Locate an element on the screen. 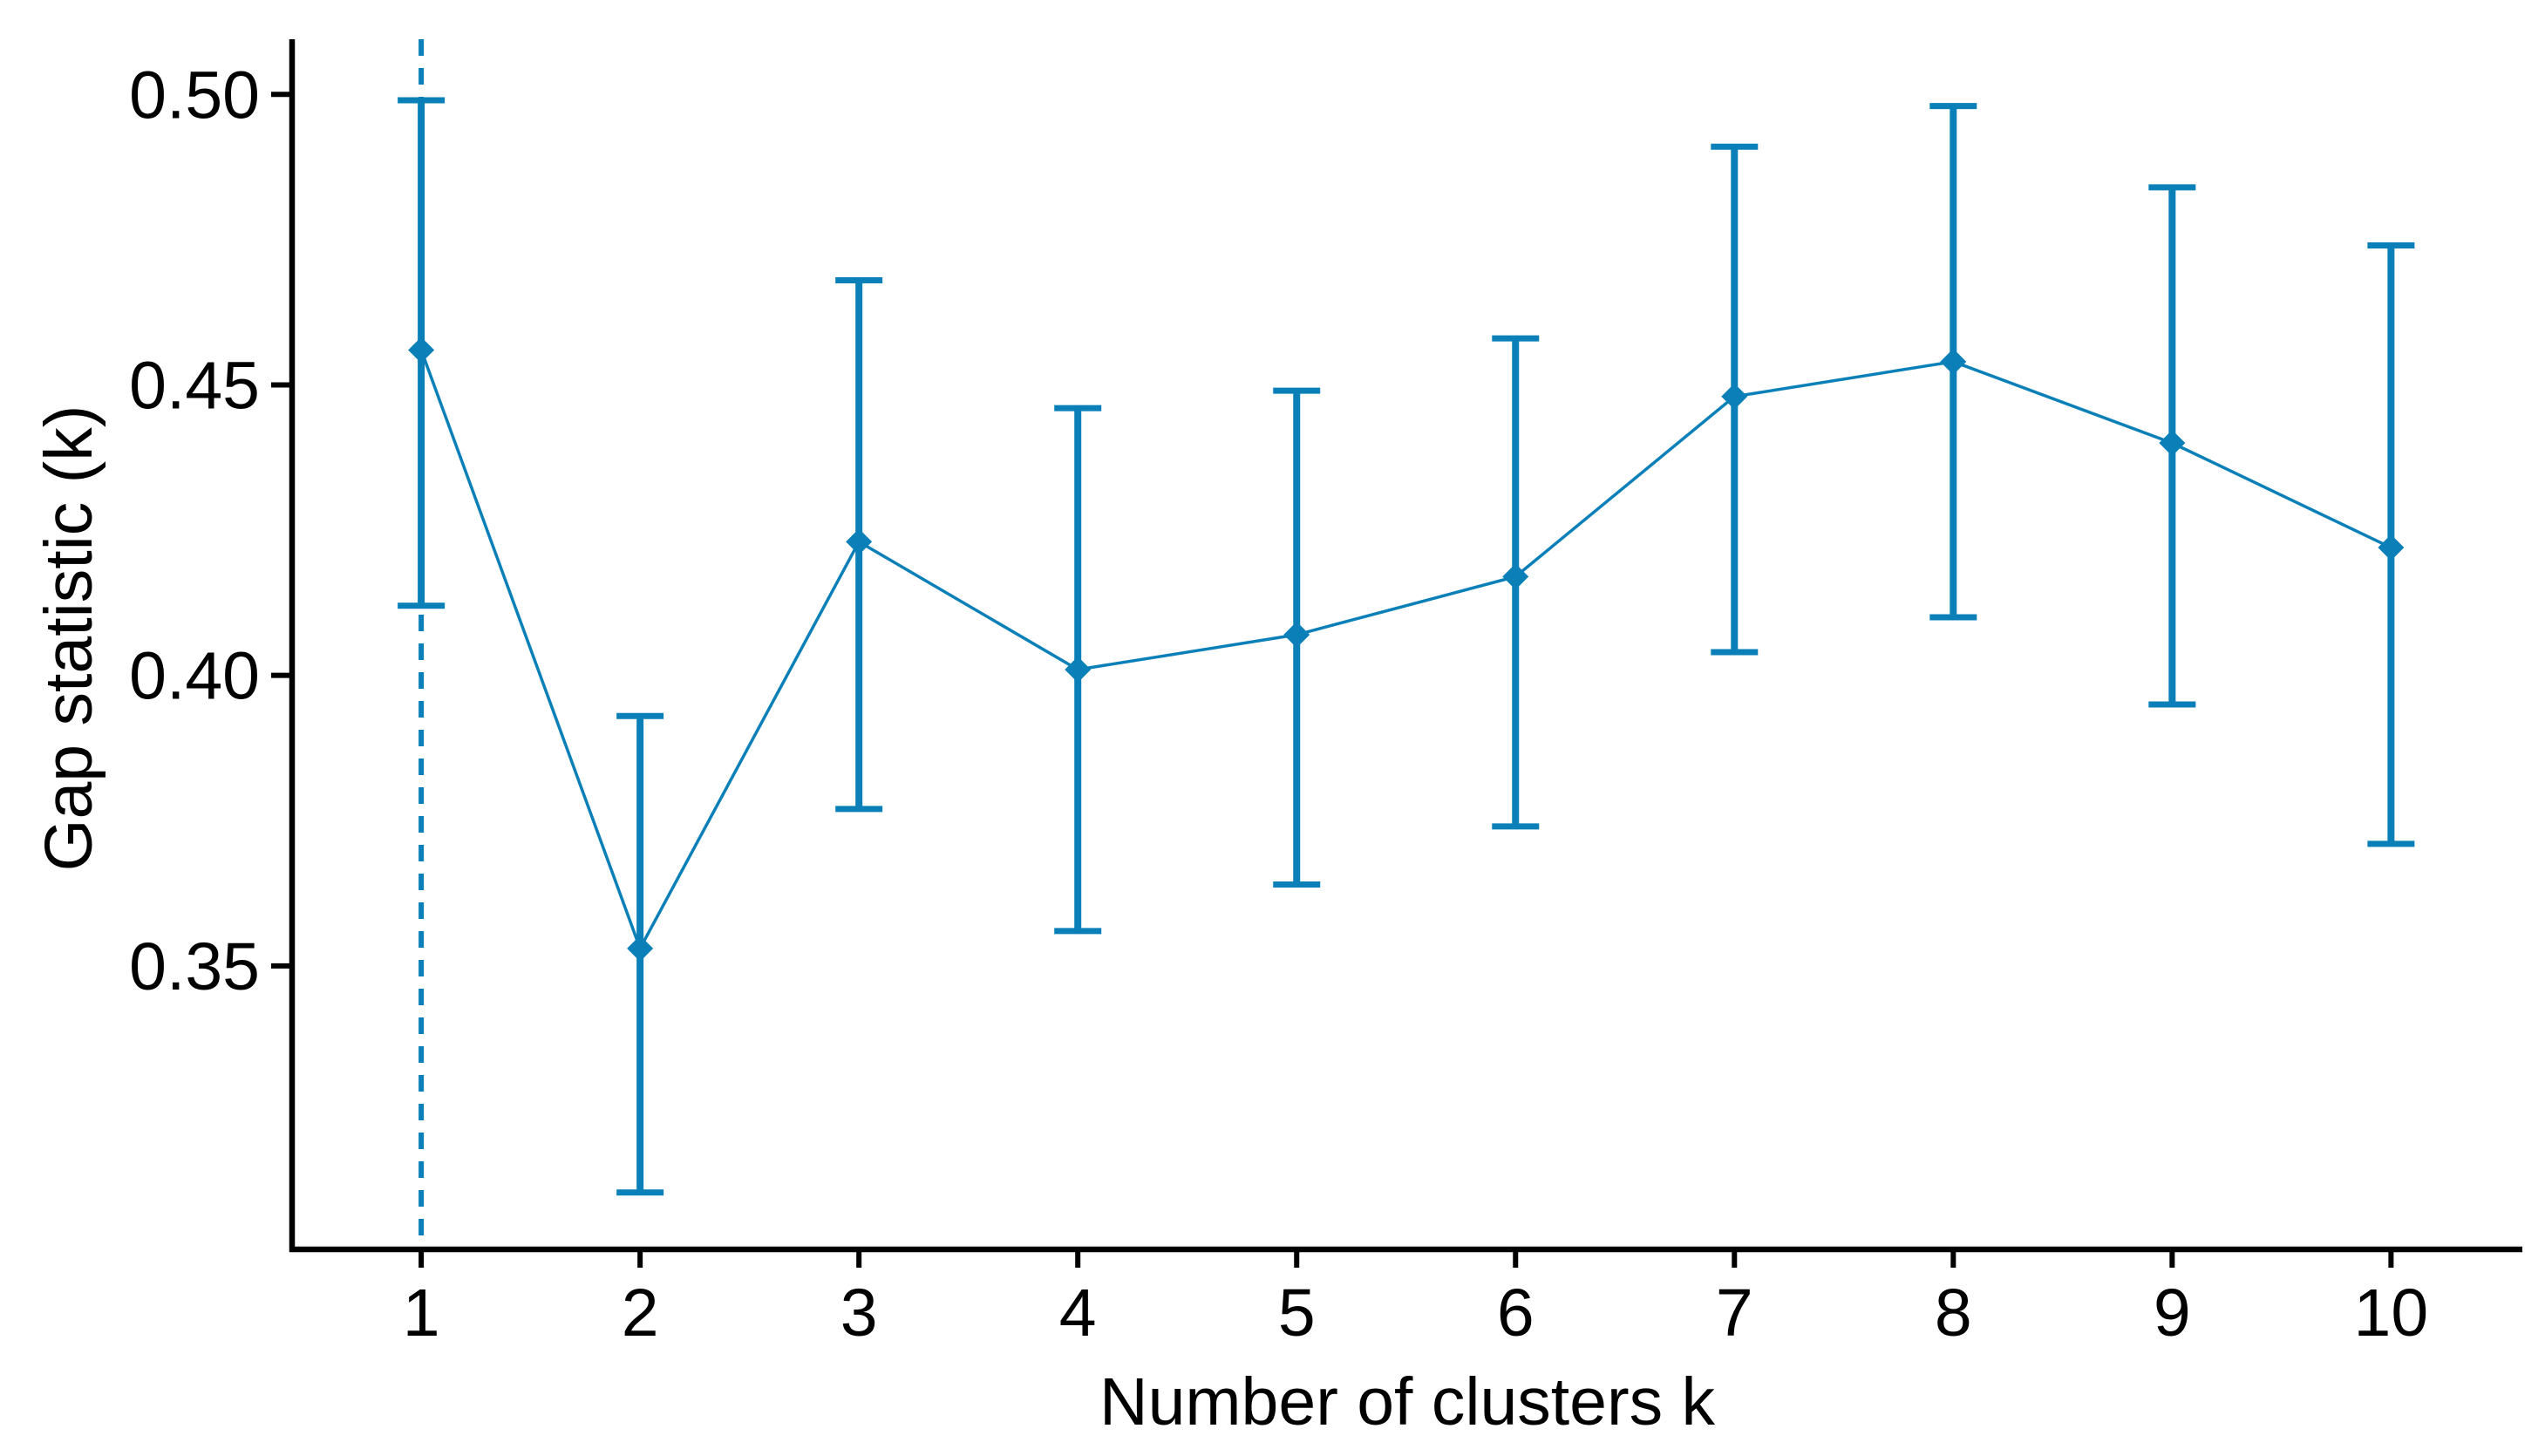  x-tick-label: 5 is located at coordinates (1297, 1313).